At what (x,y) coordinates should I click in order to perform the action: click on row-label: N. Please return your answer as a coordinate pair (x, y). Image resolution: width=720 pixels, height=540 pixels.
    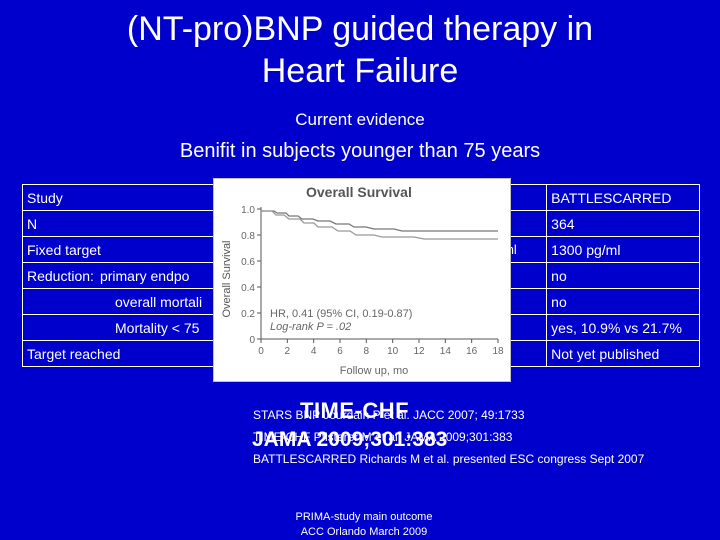
    Looking at the image, I should click on (32, 223).